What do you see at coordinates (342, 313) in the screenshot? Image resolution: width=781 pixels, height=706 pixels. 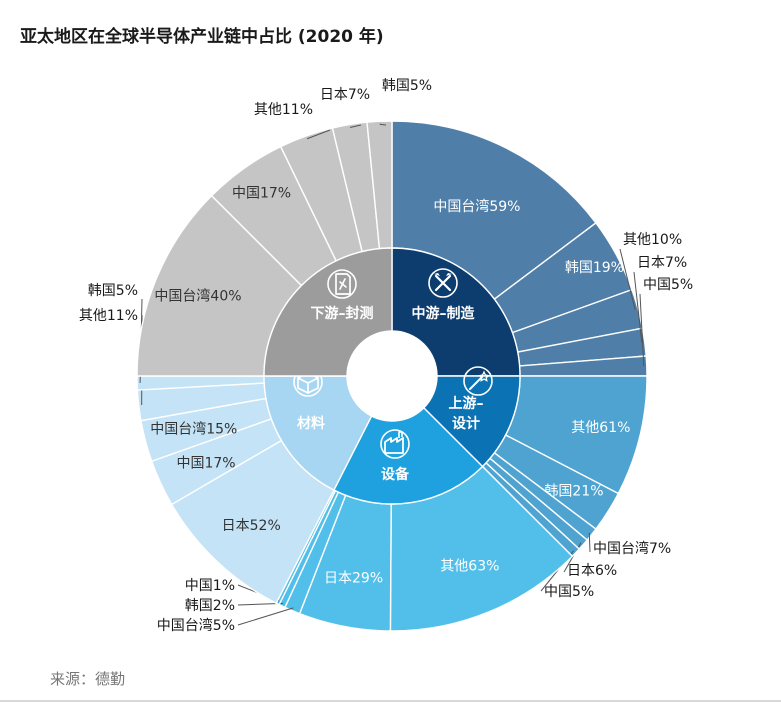 I see `category-label: 下游–封测` at bounding box center [342, 313].